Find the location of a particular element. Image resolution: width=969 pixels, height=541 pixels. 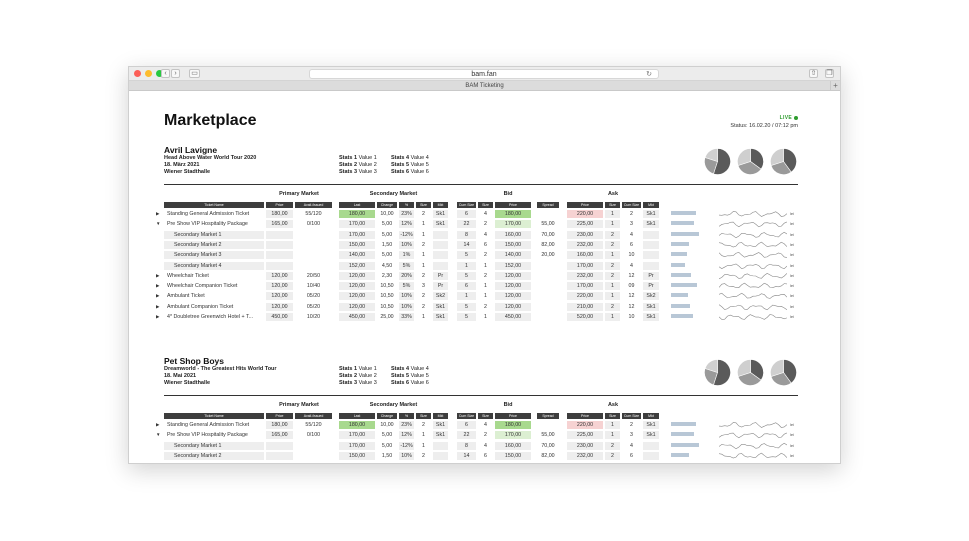

price-sparkline is located at coordinates (753, 285).